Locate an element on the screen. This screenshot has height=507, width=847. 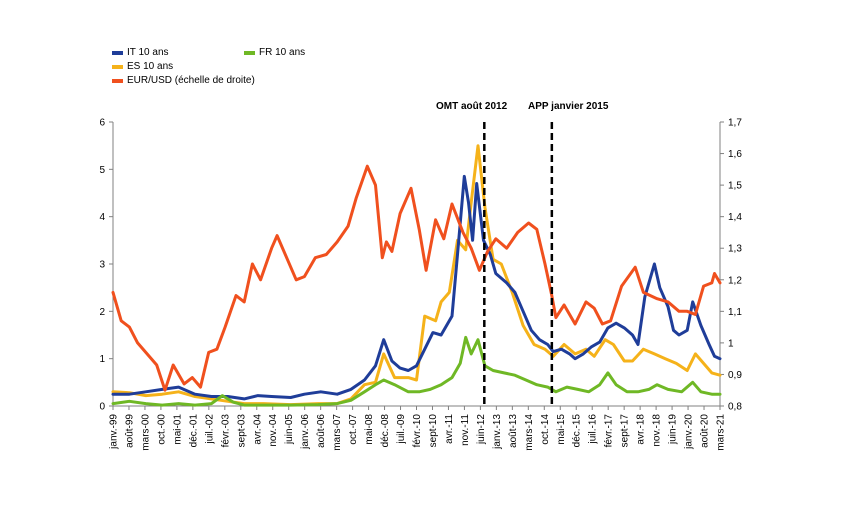
x-tick-label: févr.-17 is located at coordinates (609, 431).